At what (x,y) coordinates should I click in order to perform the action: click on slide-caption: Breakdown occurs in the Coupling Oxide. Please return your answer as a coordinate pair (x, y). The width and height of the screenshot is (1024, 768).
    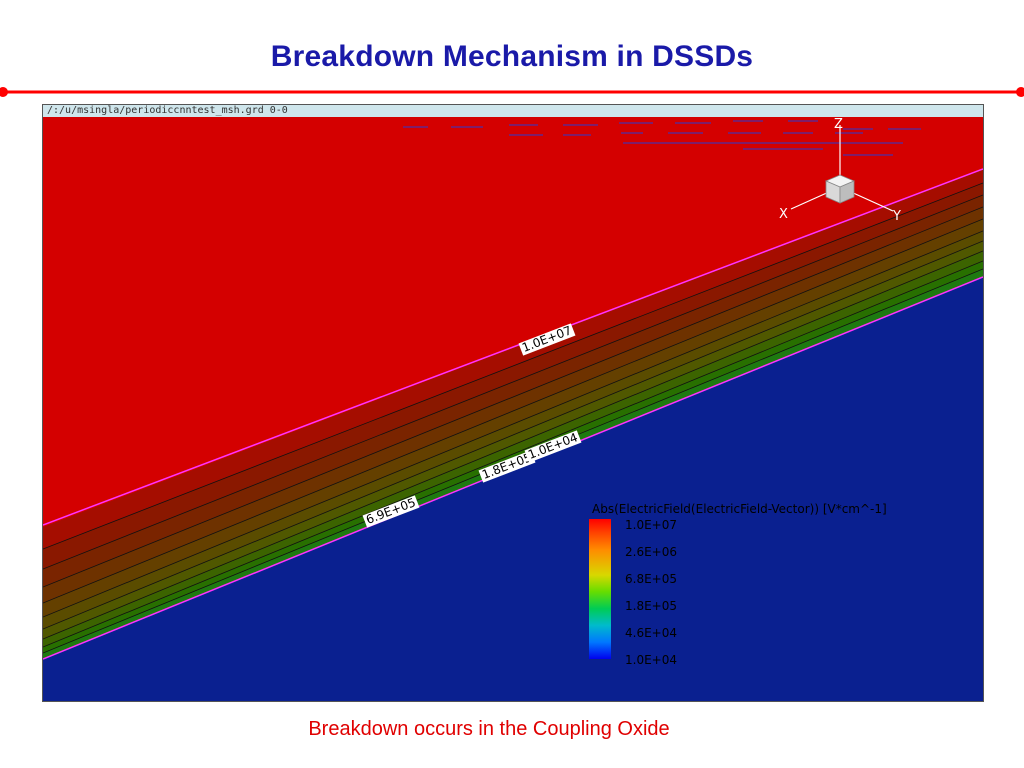
    Looking at the image, I should click on (489, 729).